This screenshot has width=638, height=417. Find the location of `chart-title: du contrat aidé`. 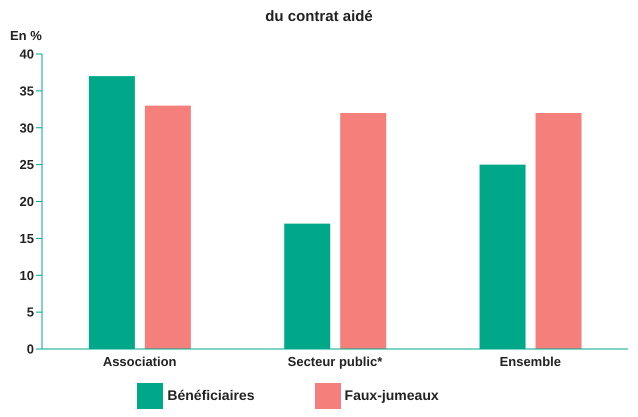

chart-title: du contrat aidé is located at coordinates (319, 16).